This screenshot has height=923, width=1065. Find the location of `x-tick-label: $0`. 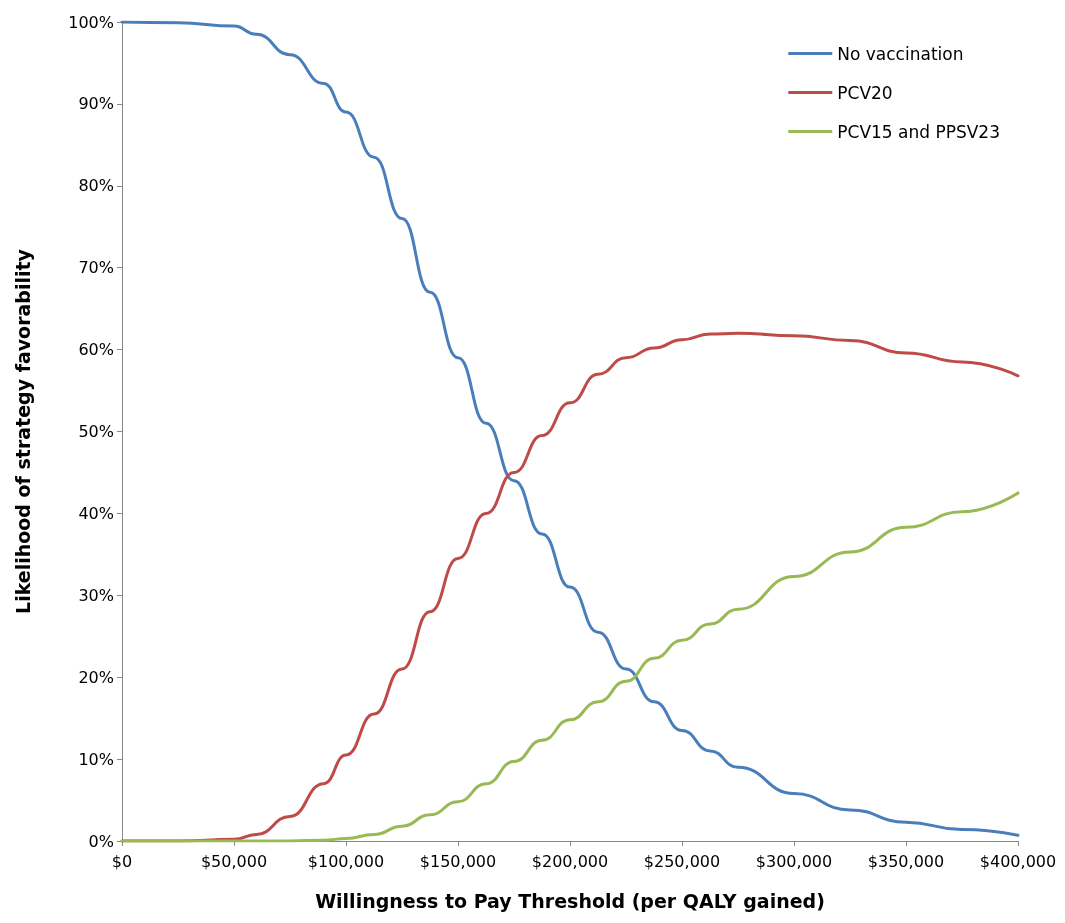

x-tick-label: $0 is located at coordinates (122, 861).